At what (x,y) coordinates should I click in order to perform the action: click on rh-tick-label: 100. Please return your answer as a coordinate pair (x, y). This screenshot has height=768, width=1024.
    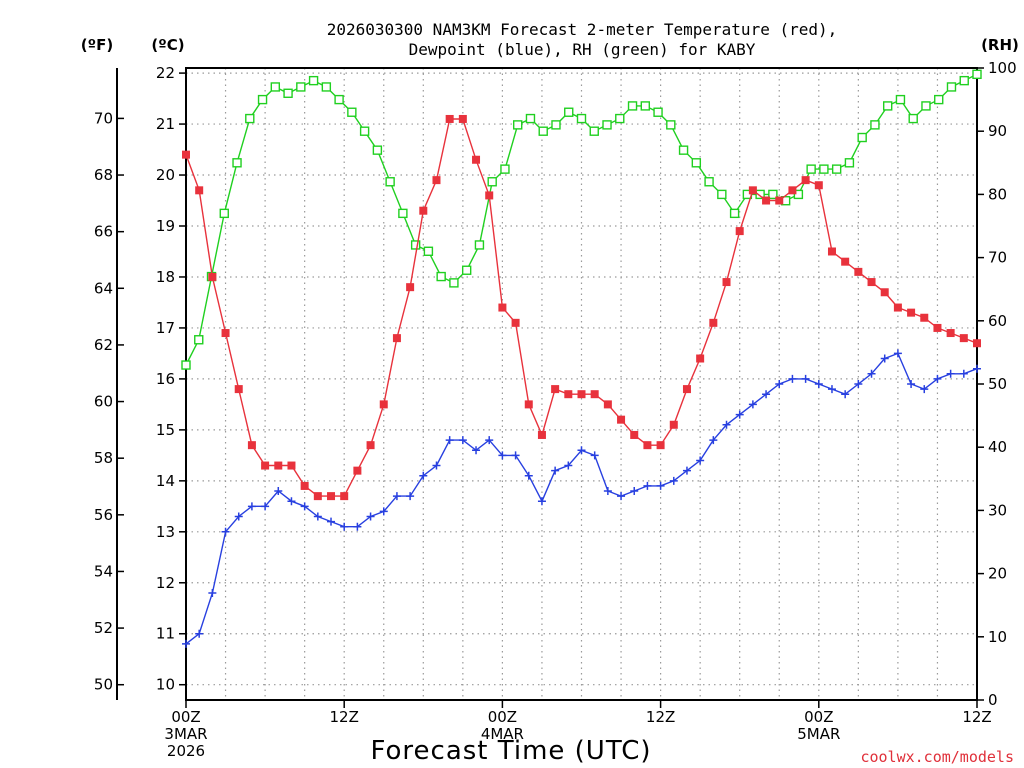
    Looking at the image, I should click on (1002, 68).